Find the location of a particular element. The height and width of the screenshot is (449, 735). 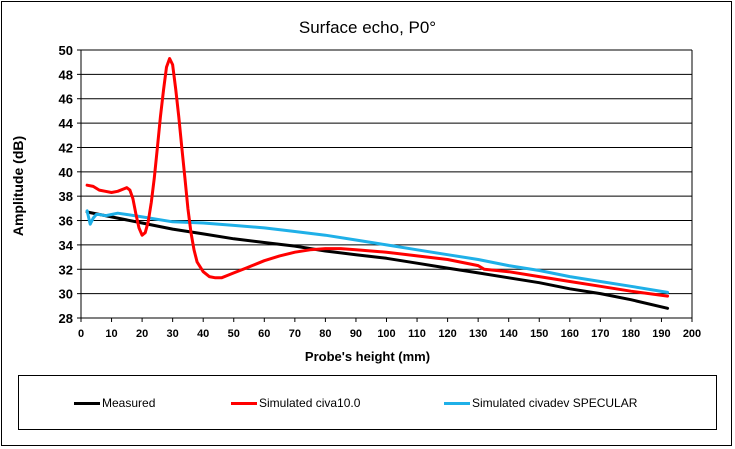

legend-item-measured: Measured is located at coordinates (114, 403).